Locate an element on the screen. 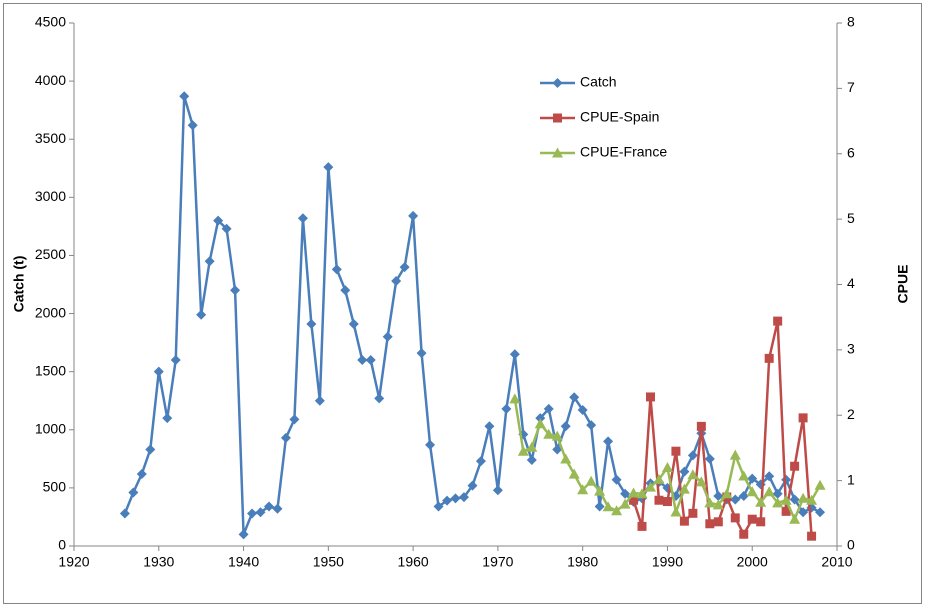  legend-label: CPUE-France is located at coordinates (623, 152).